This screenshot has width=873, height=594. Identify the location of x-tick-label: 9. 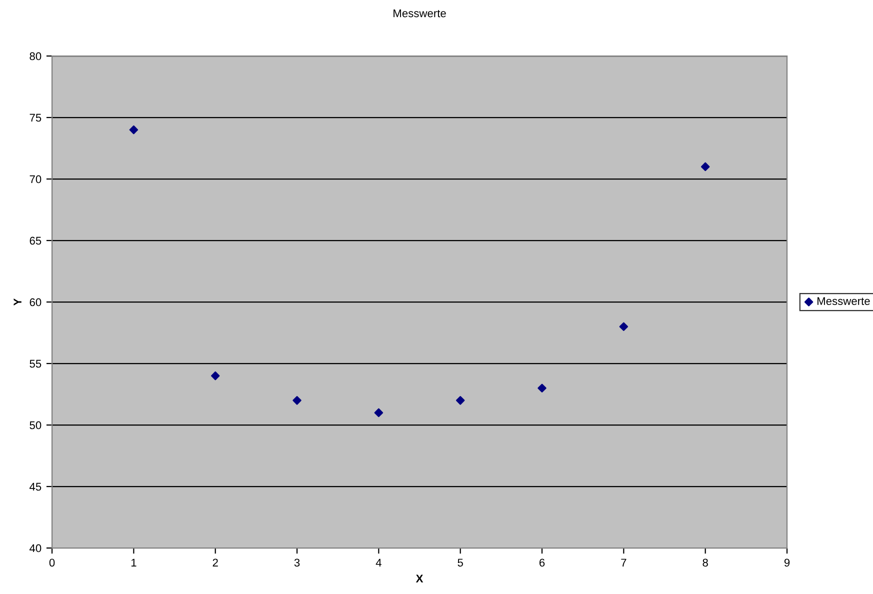
(787, 562).